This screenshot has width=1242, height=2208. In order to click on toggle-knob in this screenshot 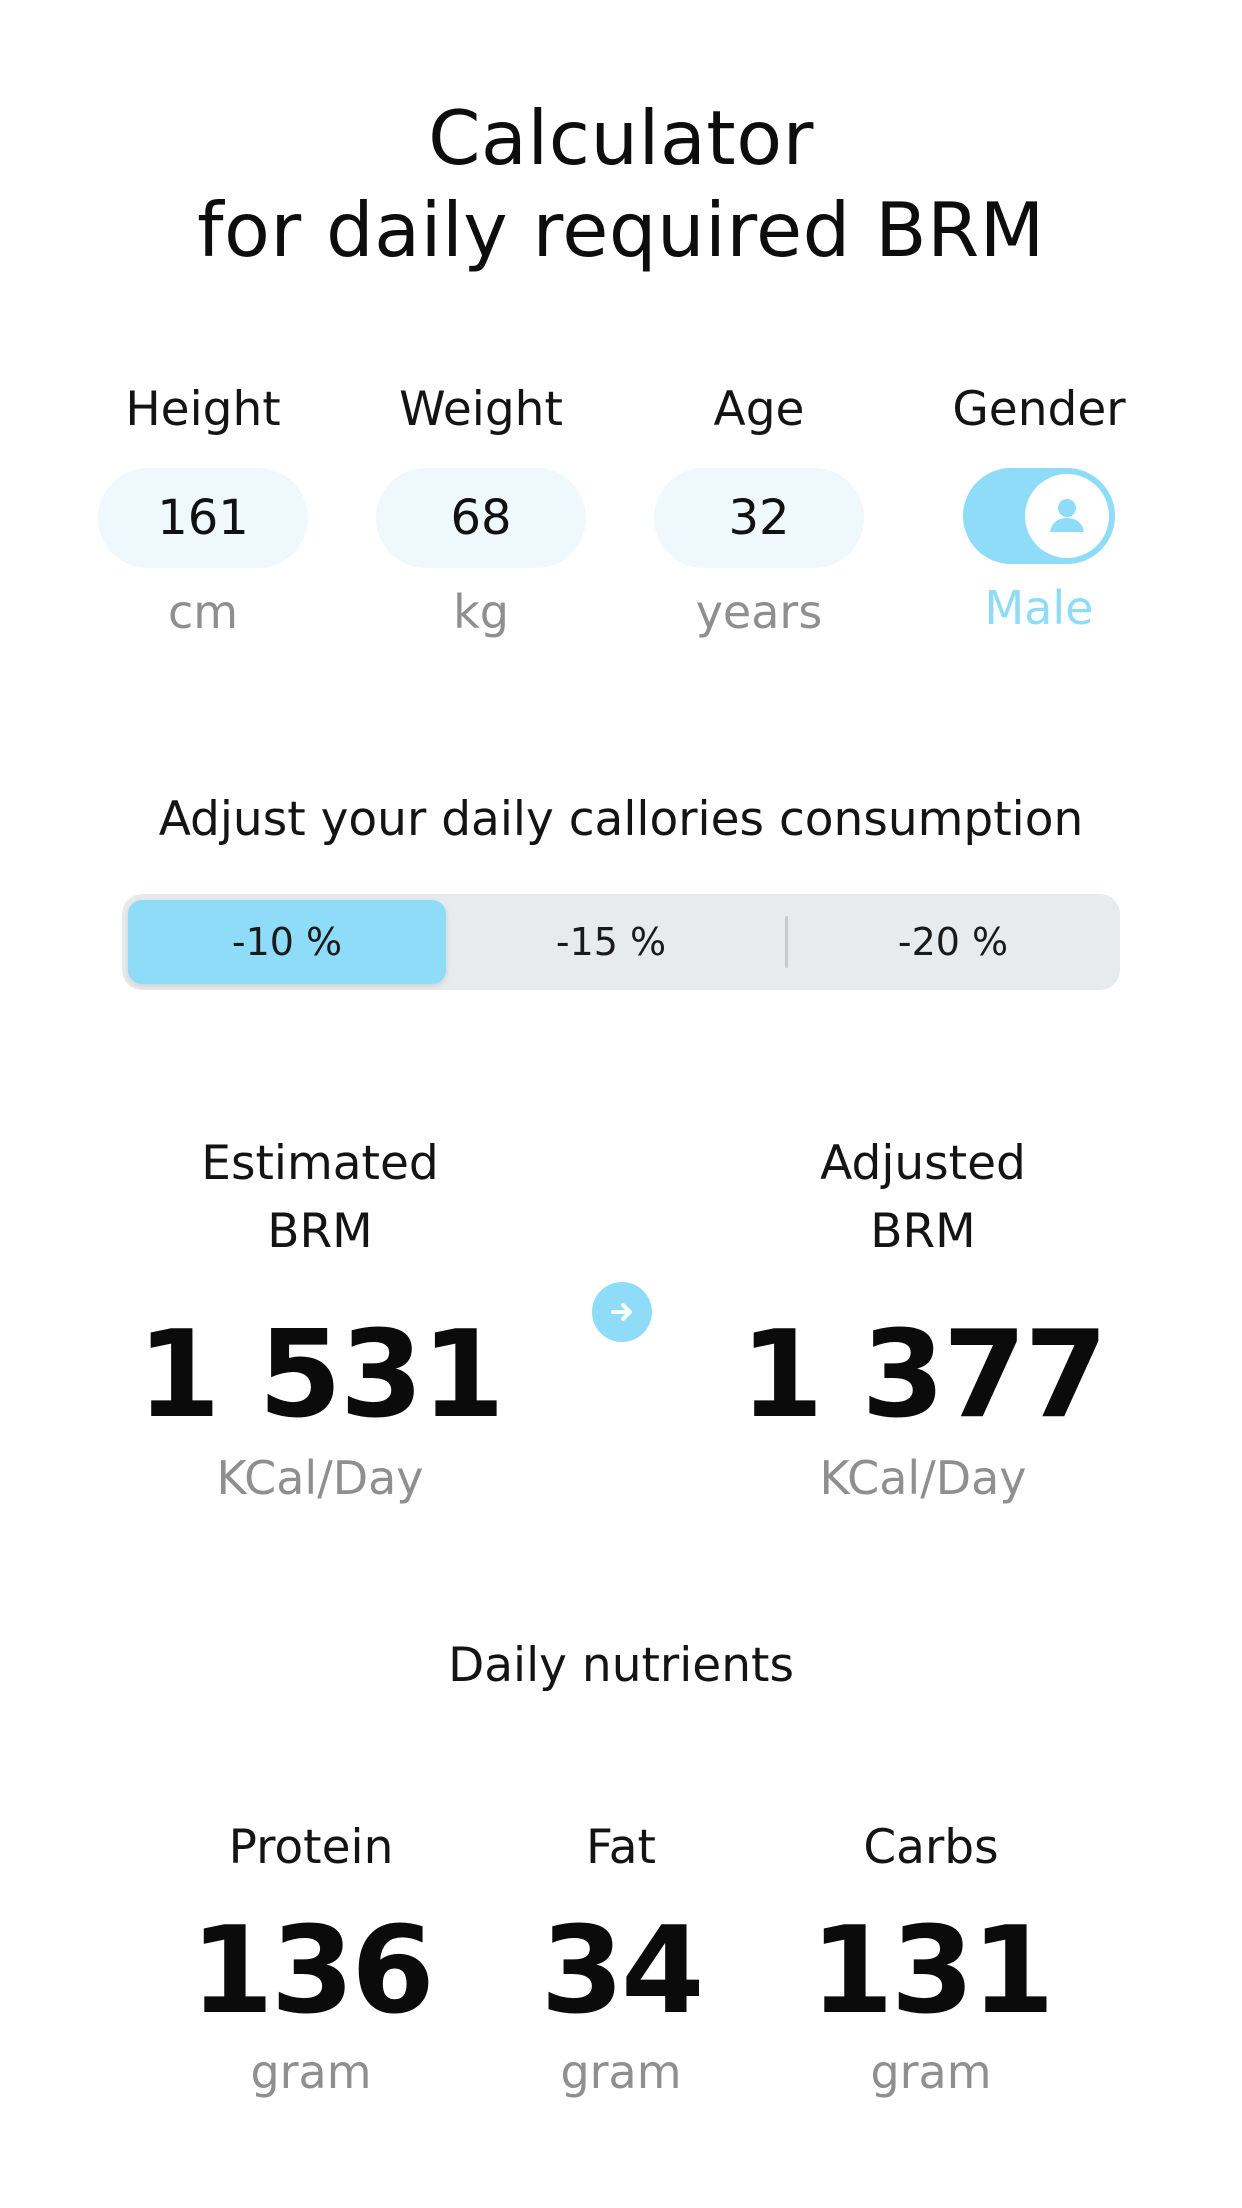, I will do `click(1067, 516)`.